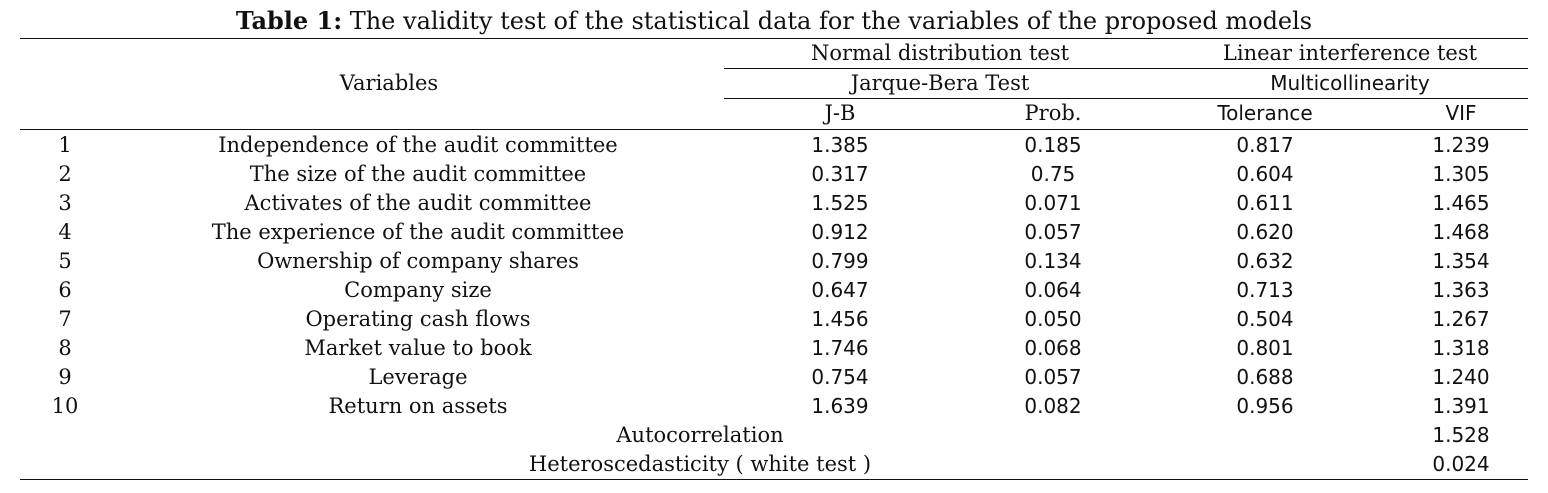  I want to click on caption-label: Table 1:, so click(289, 20).